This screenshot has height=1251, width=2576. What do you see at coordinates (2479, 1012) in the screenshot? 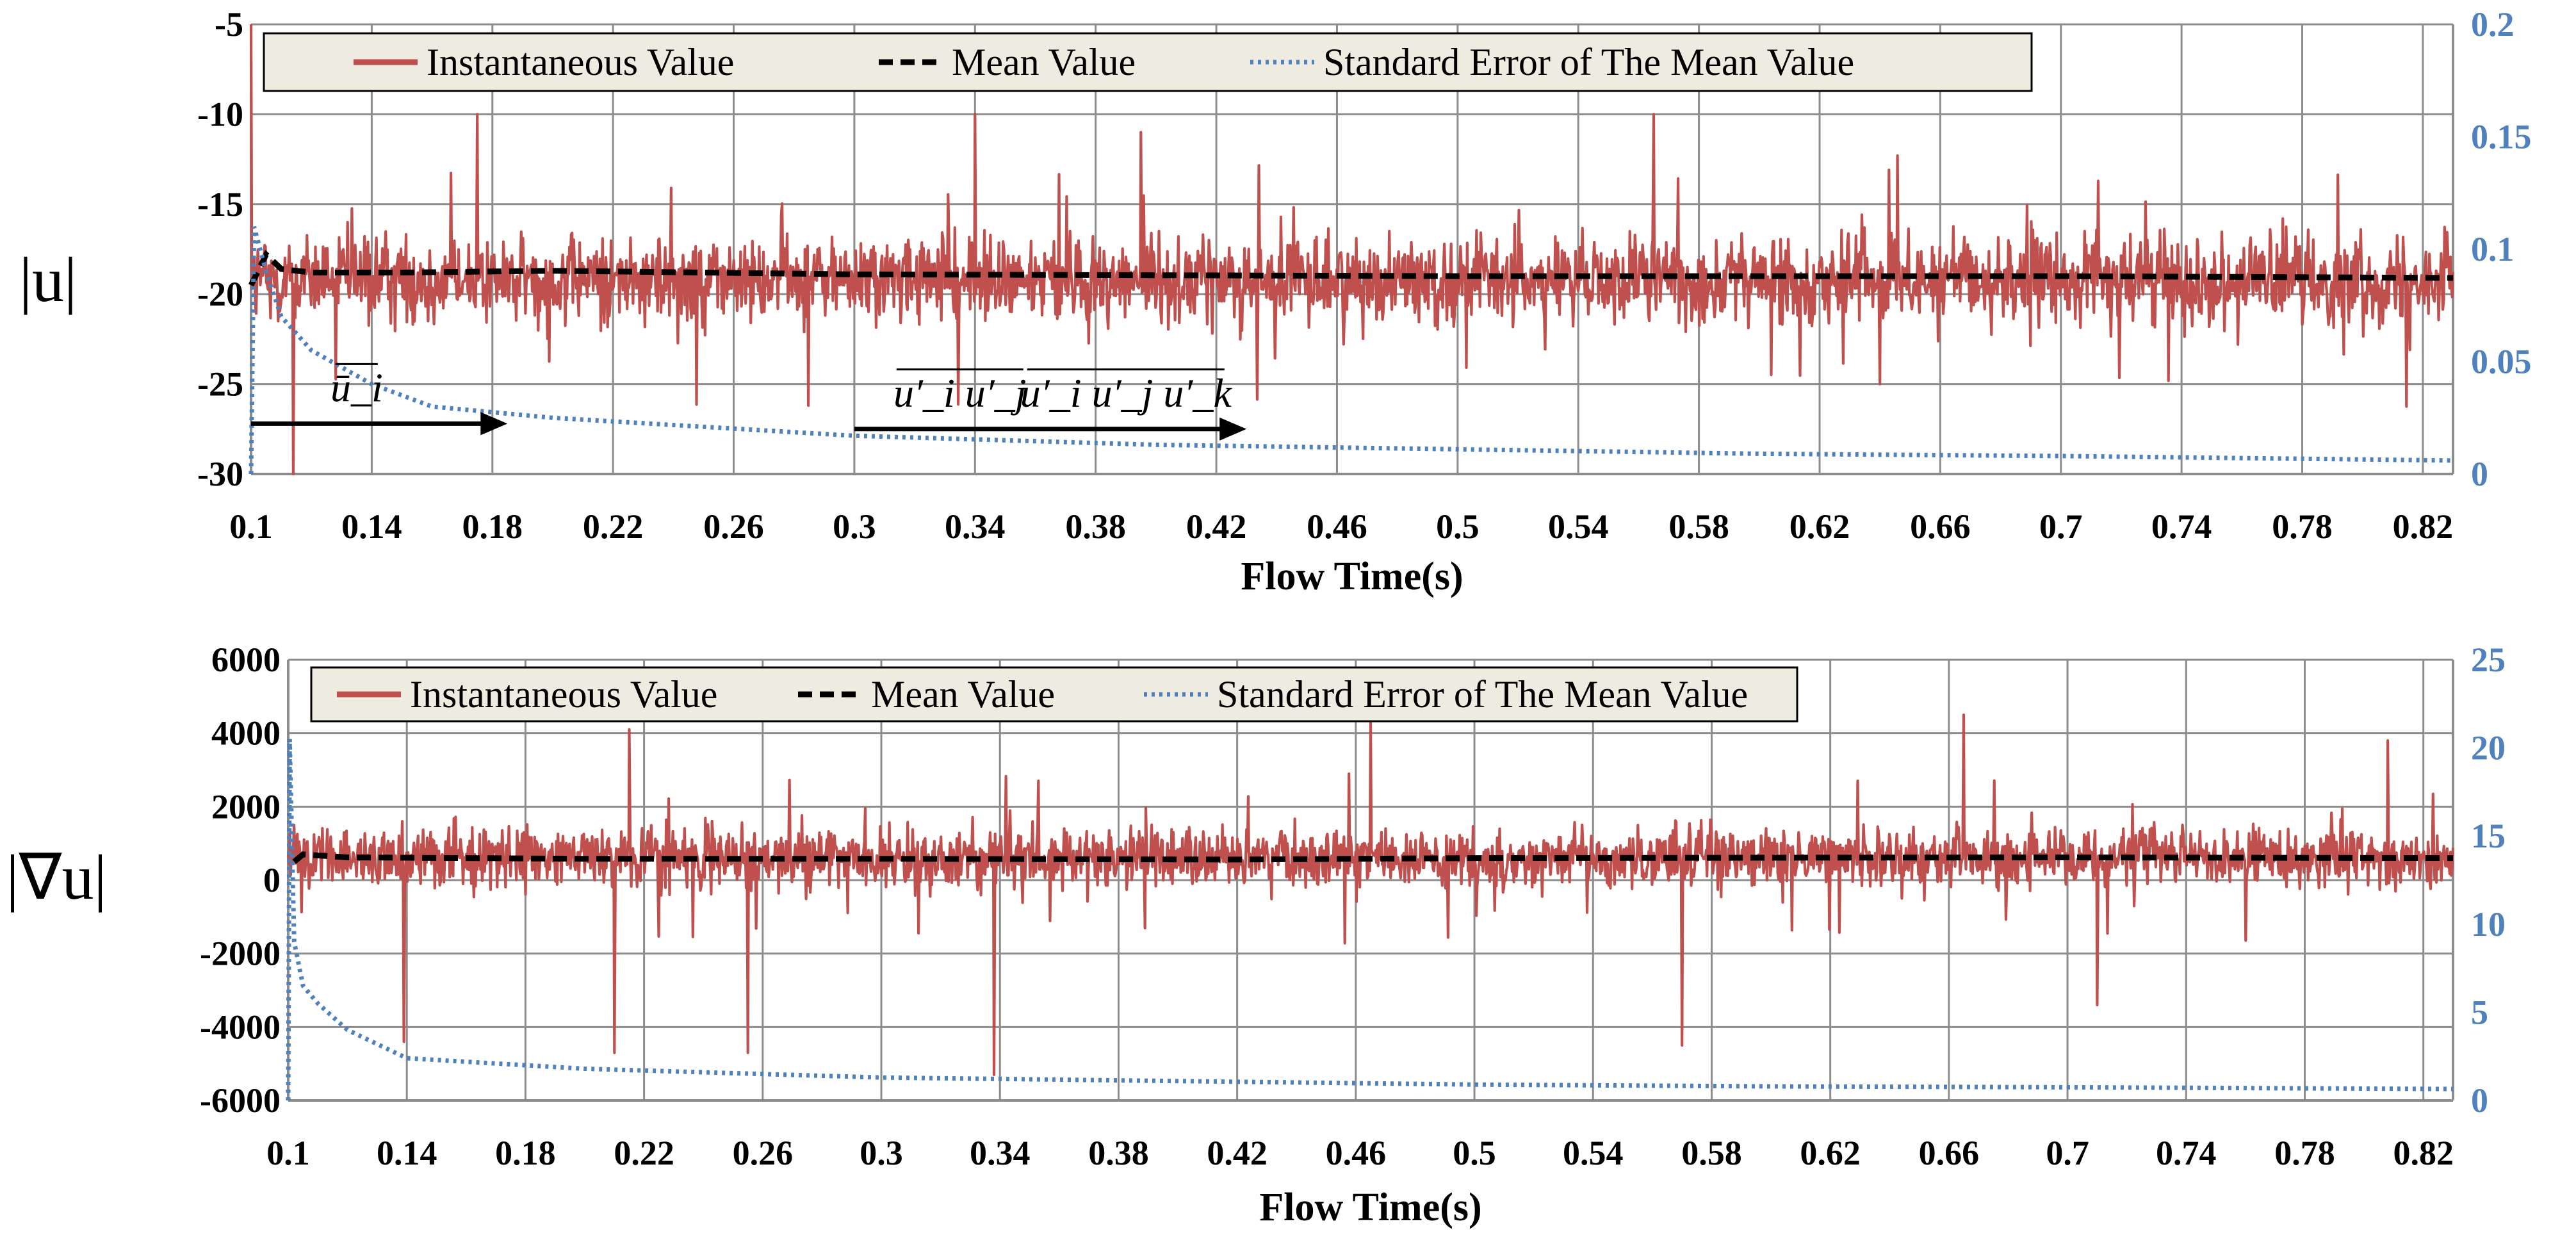
I see `y2-tick-label: 5` at bounding box center [2479, 1012].